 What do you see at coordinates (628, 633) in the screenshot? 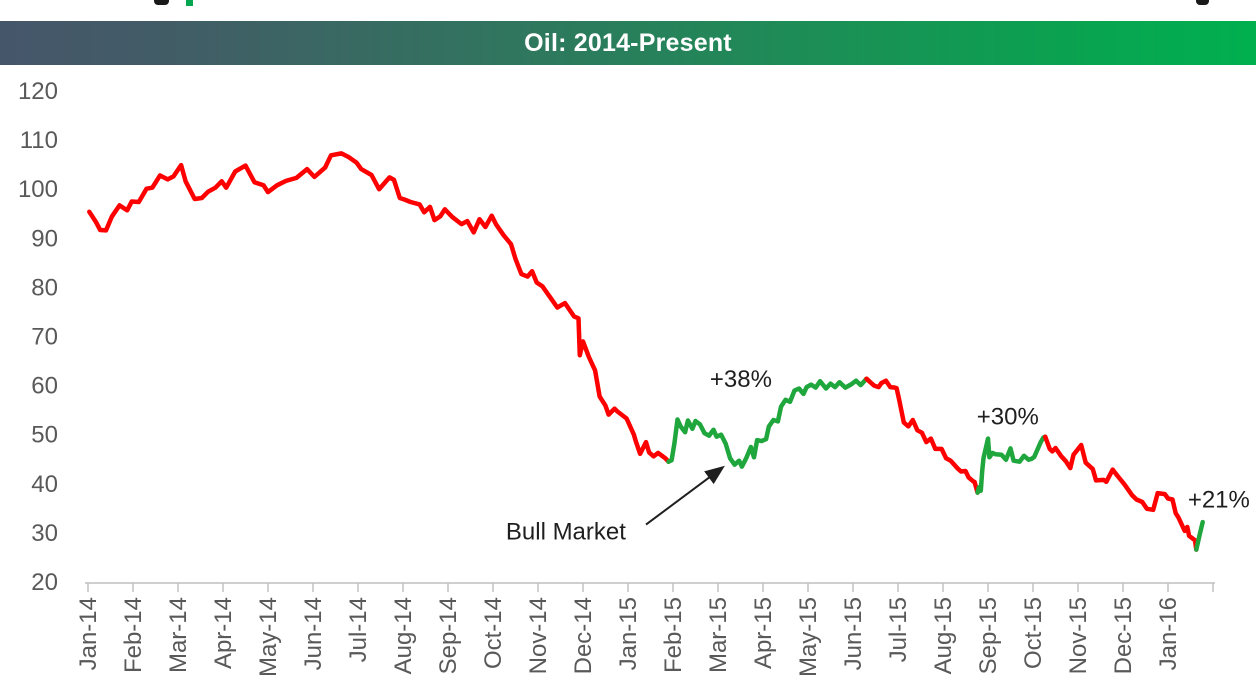
I see `x-axis-label: Jan-15` at bounding box center [628, 633].